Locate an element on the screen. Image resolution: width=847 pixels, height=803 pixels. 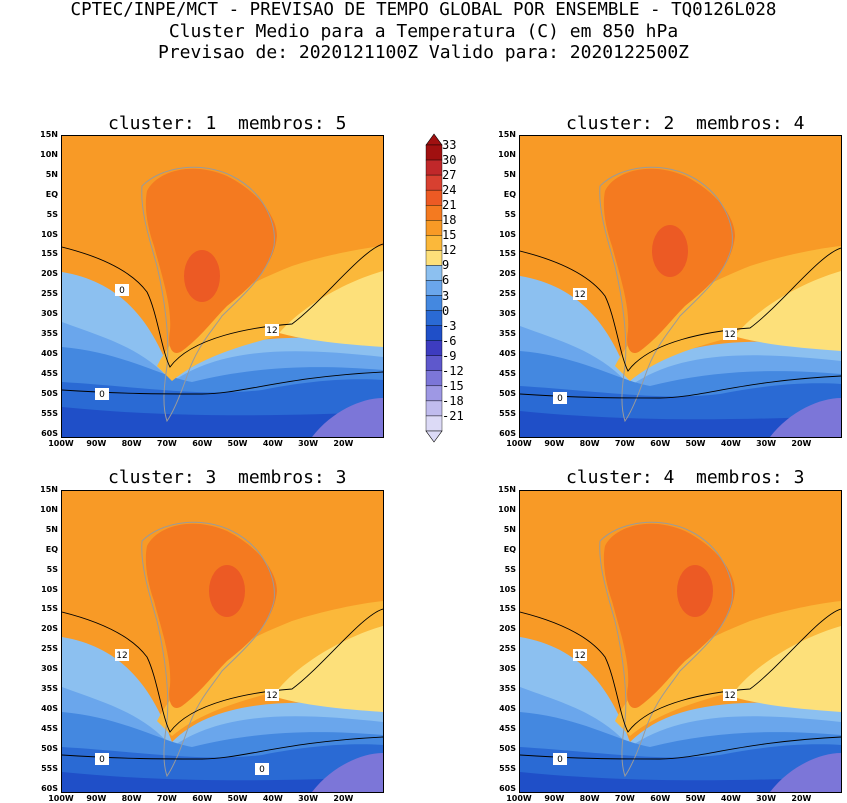
colorbar-label: -3 is located at coordinates (449, 325).